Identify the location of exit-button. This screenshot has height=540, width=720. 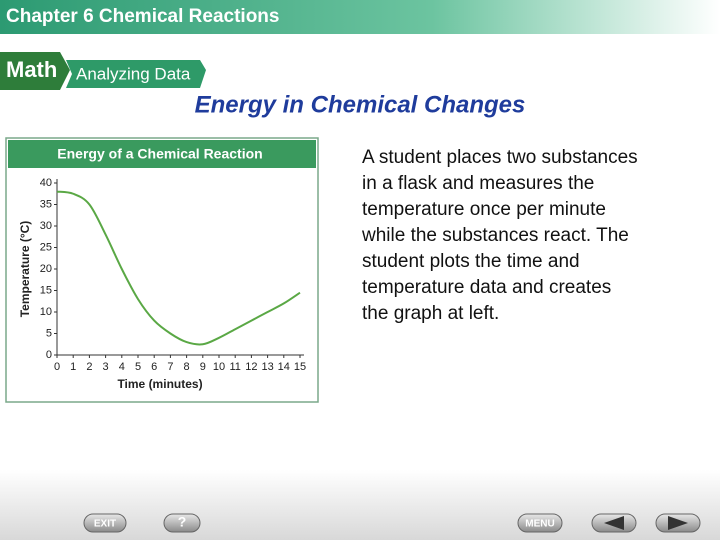
(105, 523).